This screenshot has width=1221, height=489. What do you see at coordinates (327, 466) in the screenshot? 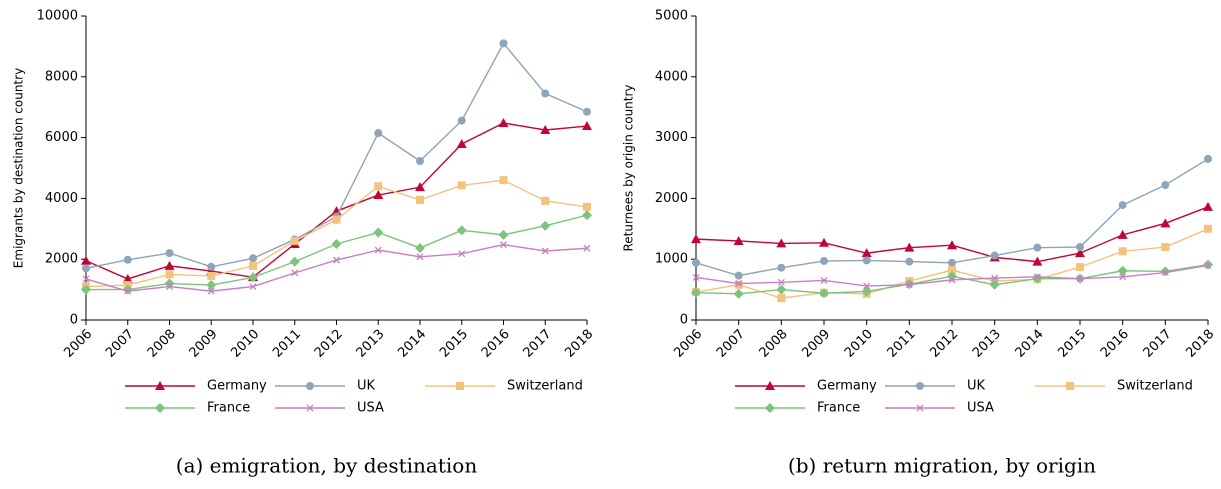
I see `caption: (a) emigration, by destination` at bounding box center [327, 466].